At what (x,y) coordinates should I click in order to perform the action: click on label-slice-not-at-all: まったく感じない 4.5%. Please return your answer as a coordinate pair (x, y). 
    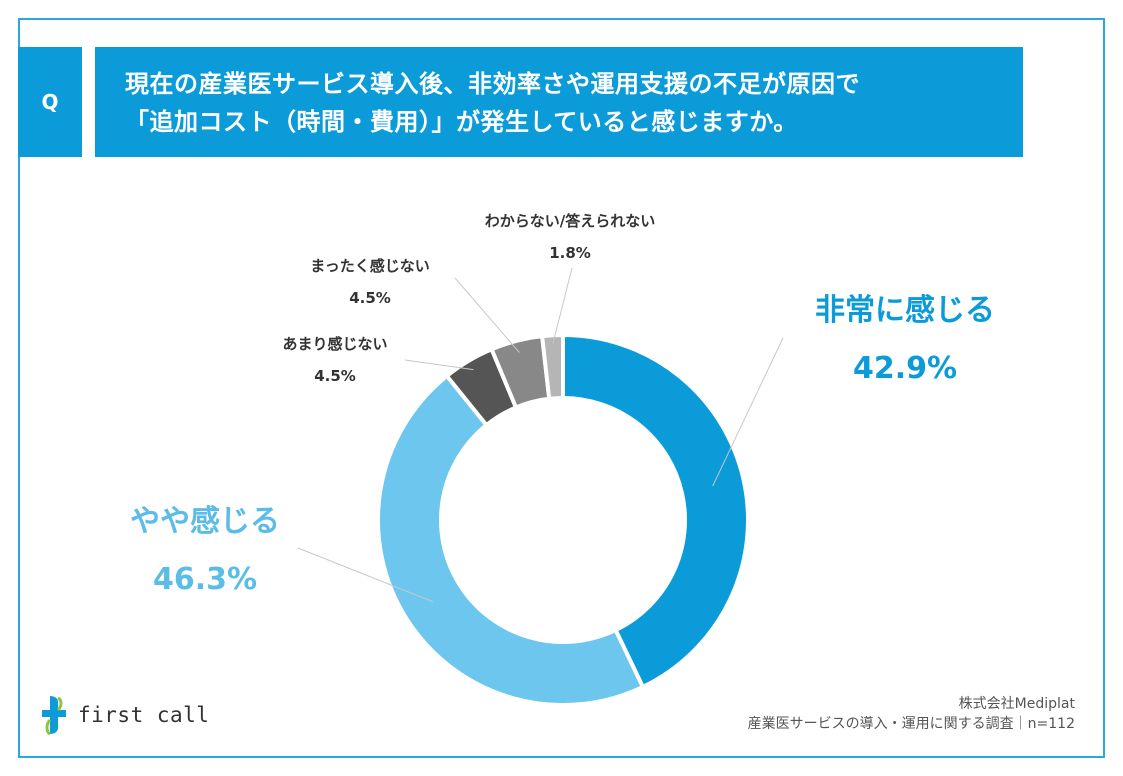
    Looking at the image, I should click on (370, 282).